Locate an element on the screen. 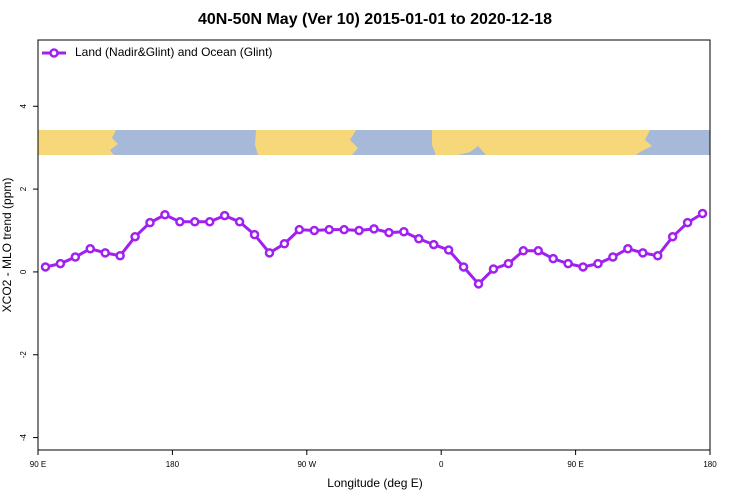 This screenshot has width=750, height=500. legend-label: Land (Nadir&Glint) and Ocean (Glint) is located at coordinates (173, 52).